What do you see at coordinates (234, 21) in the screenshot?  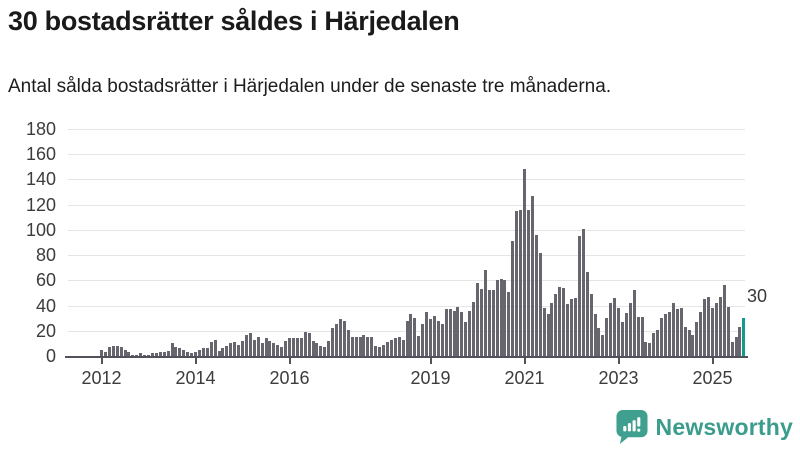 I see `chart-title: 30 bostadsrätter såldes i Härjedalen` at bounding box center [234, 21].